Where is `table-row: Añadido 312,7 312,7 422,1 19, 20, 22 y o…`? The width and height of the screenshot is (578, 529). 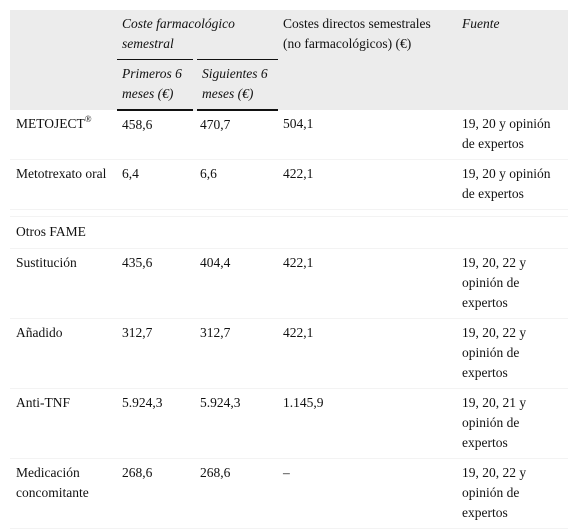 table-row: Añadido 312,7 312,7 422,1 19, 20, 22 y o… is located at coordinates (289, 353).